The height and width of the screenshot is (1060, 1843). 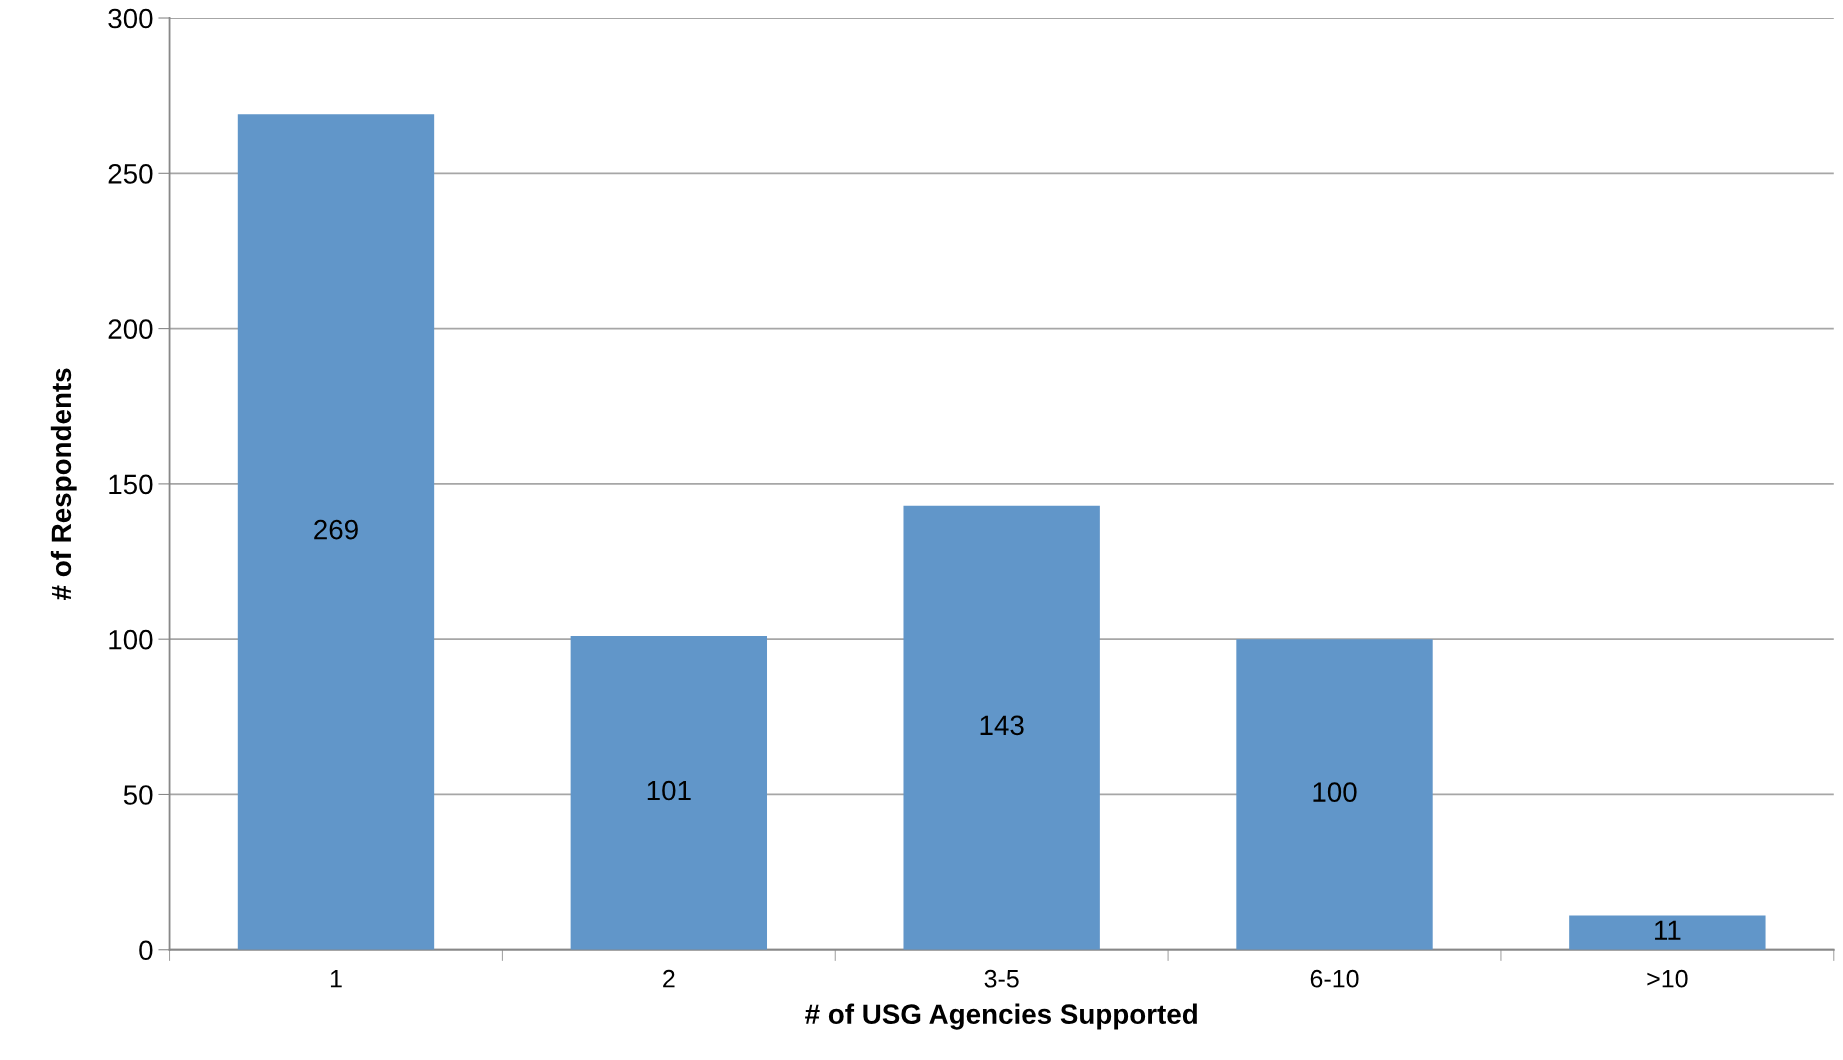 I want to click on y-tick-label: 250, so click(x=130, y=173).